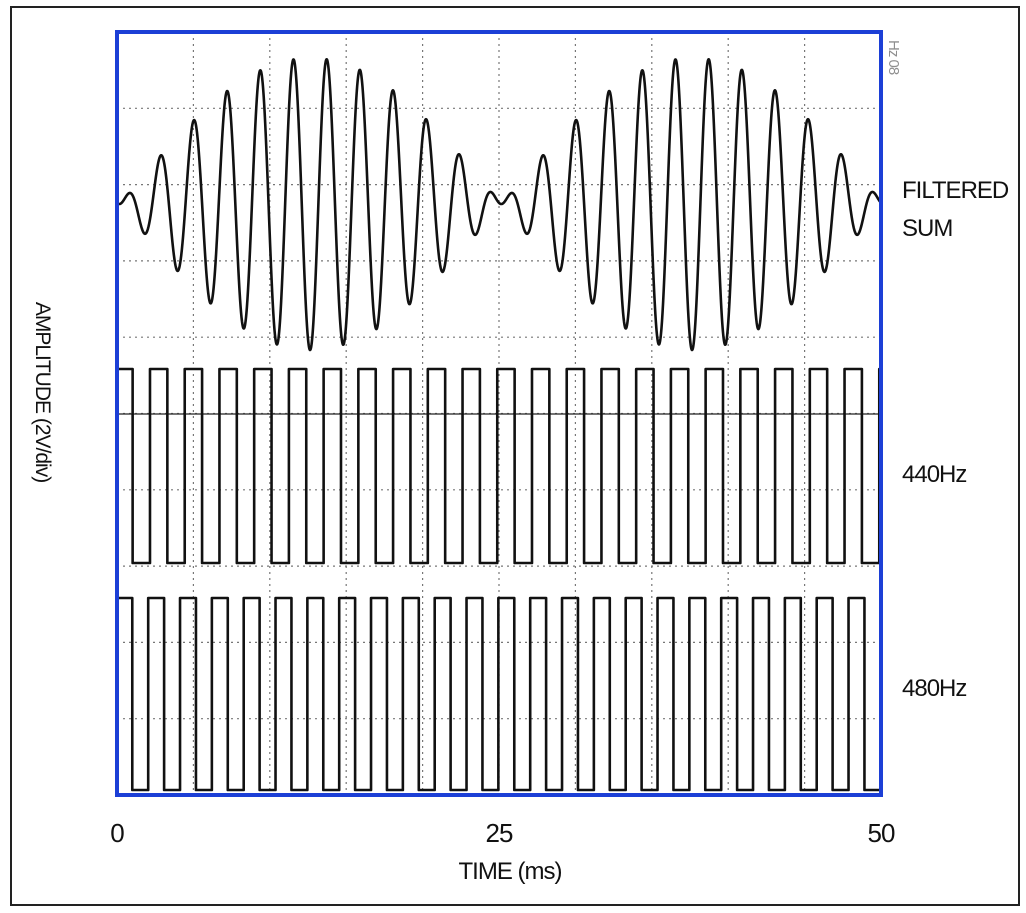 This screenshot has width=1026, height=913. Describe the element at coordinates (934, 474) in the screenshot. I see `series-label-440hz: 440Hz` at that location.